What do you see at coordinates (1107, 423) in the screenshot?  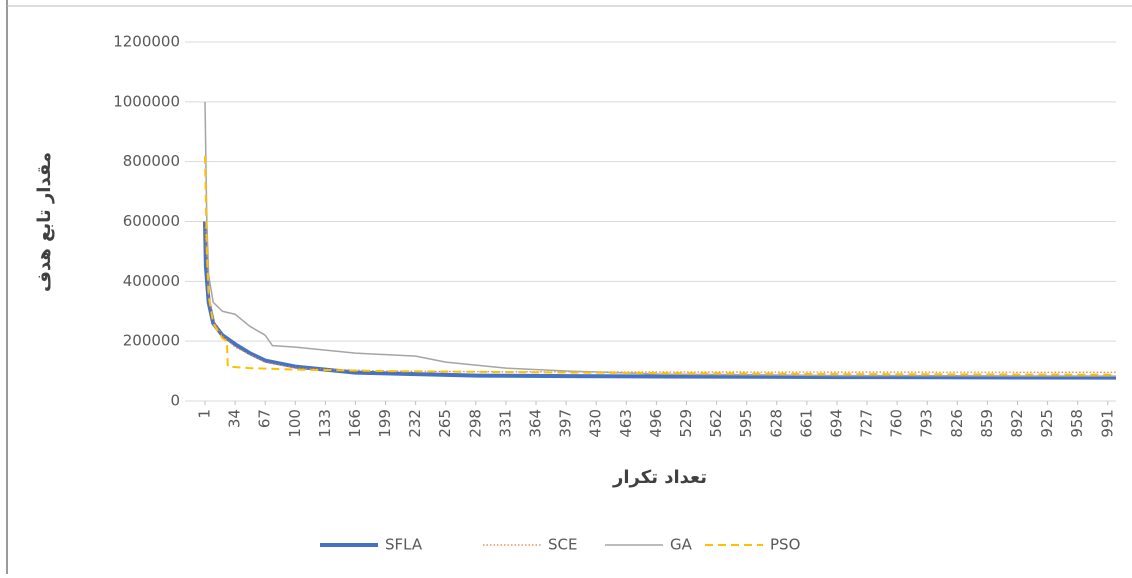 I see `x-tick-label: 991` at bounding box center [1107, 423].